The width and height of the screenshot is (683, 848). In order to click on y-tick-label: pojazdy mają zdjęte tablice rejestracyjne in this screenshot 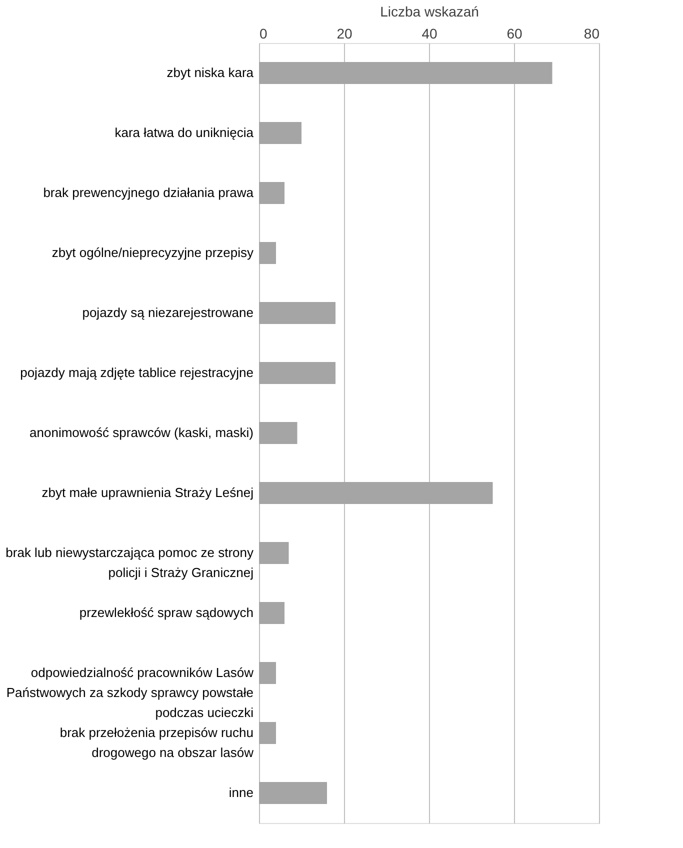, I will do `click(137, 372)`.